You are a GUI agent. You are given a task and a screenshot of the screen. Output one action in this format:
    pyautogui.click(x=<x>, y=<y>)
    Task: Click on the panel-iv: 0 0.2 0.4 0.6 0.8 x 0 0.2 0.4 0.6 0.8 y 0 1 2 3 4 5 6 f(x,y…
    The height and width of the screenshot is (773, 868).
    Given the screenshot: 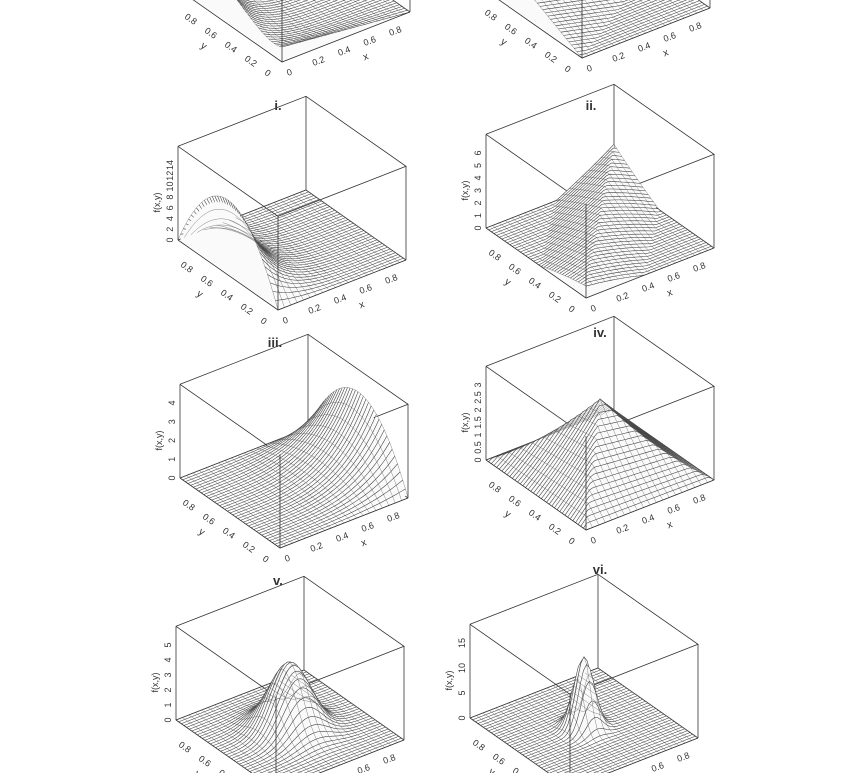 What is the action you would take?
    pyautogui.click(x=587, y=211)
    